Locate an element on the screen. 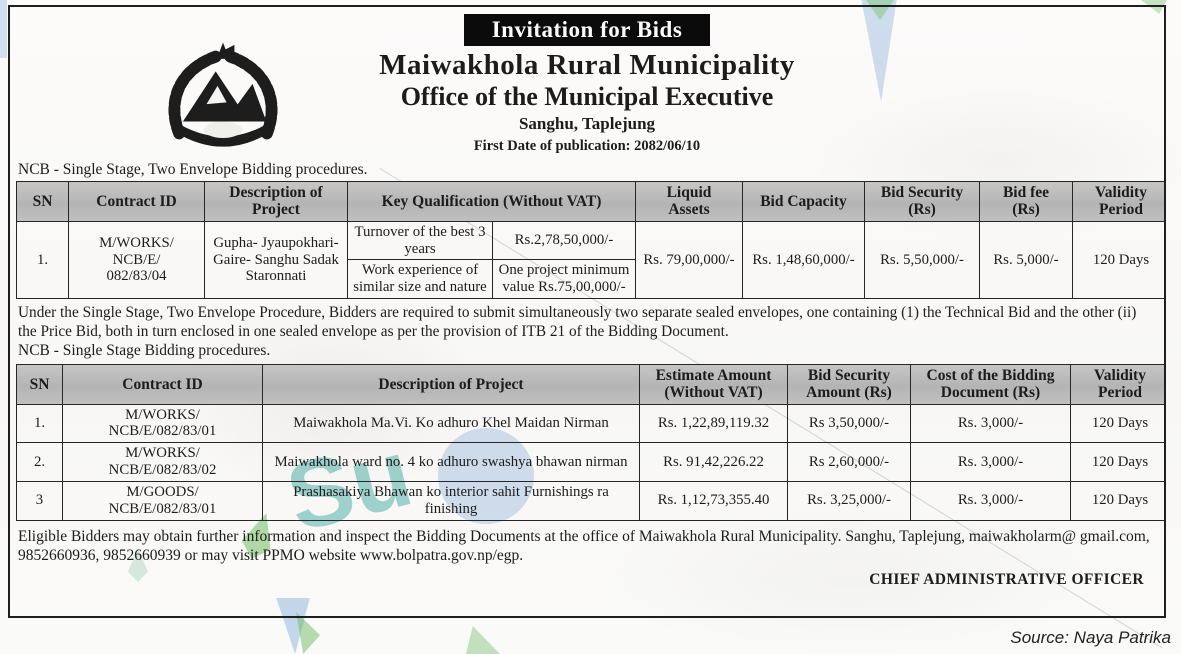 The width and height of the screenshot is (1181, 654). col-validity: Validity Period is located at coordinates (1118, 201).